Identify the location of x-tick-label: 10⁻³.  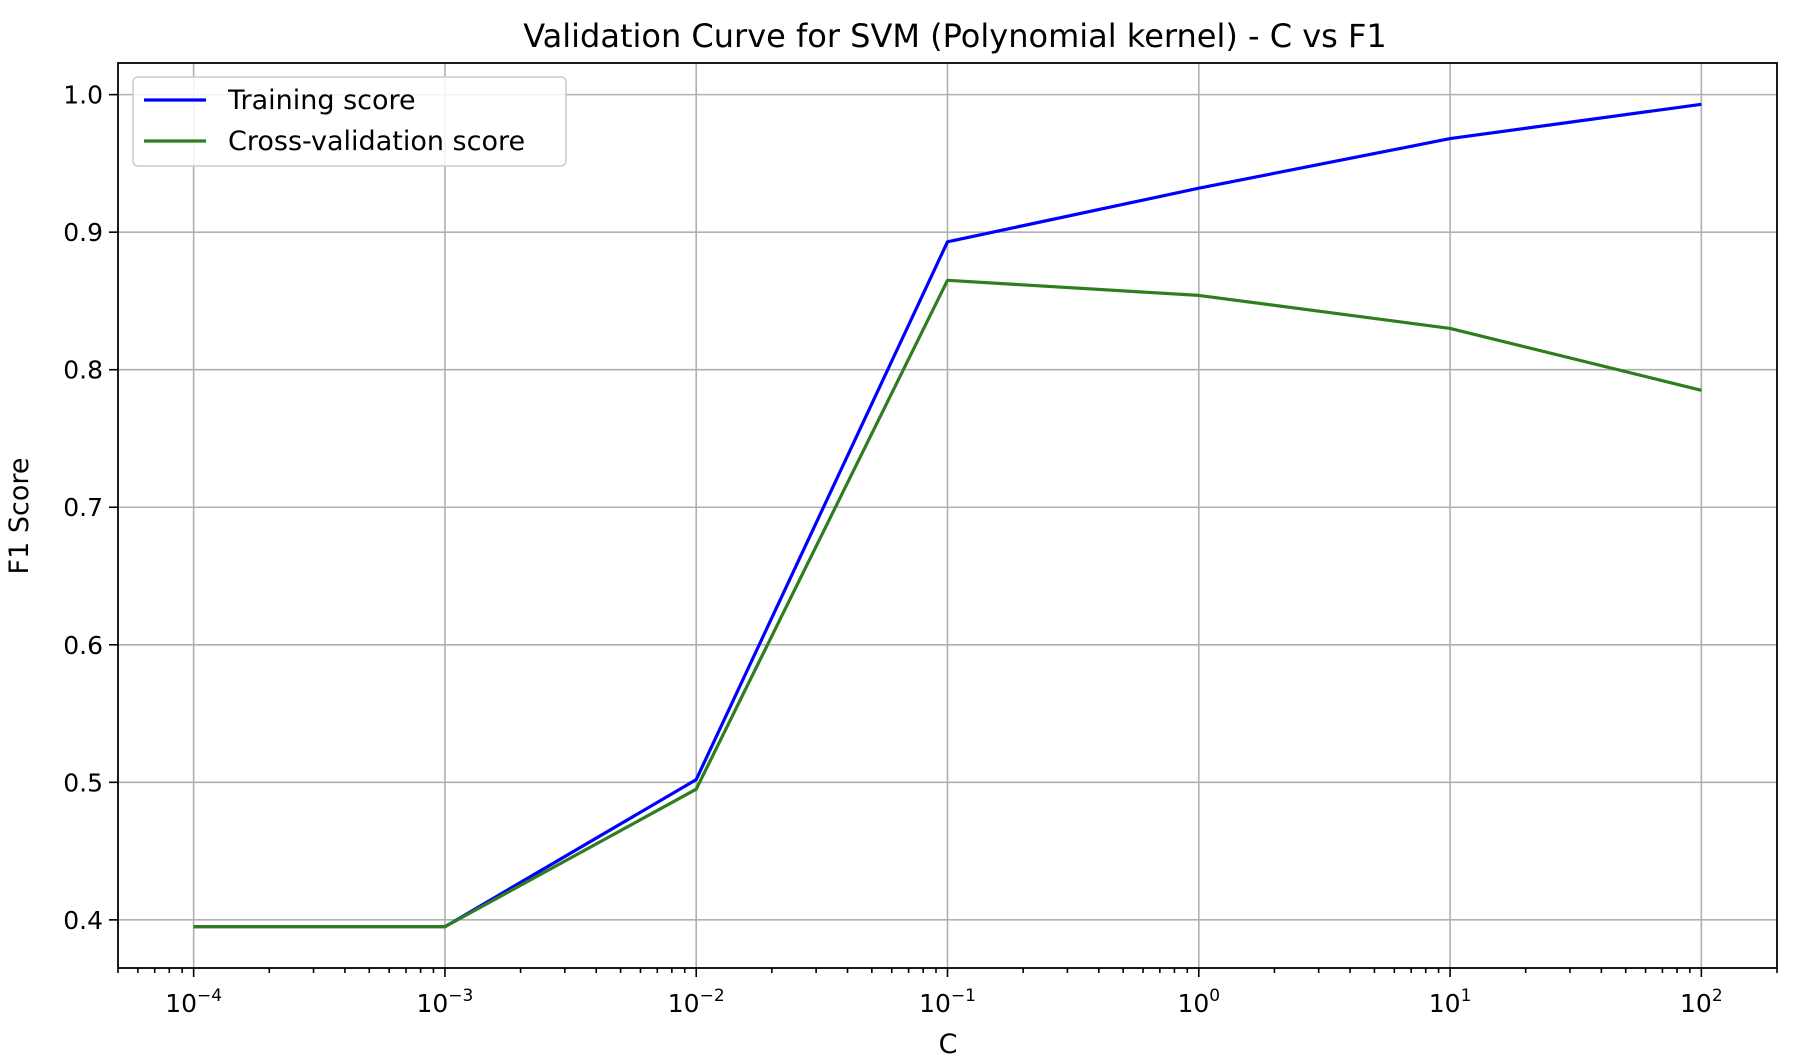
(444, 1002).